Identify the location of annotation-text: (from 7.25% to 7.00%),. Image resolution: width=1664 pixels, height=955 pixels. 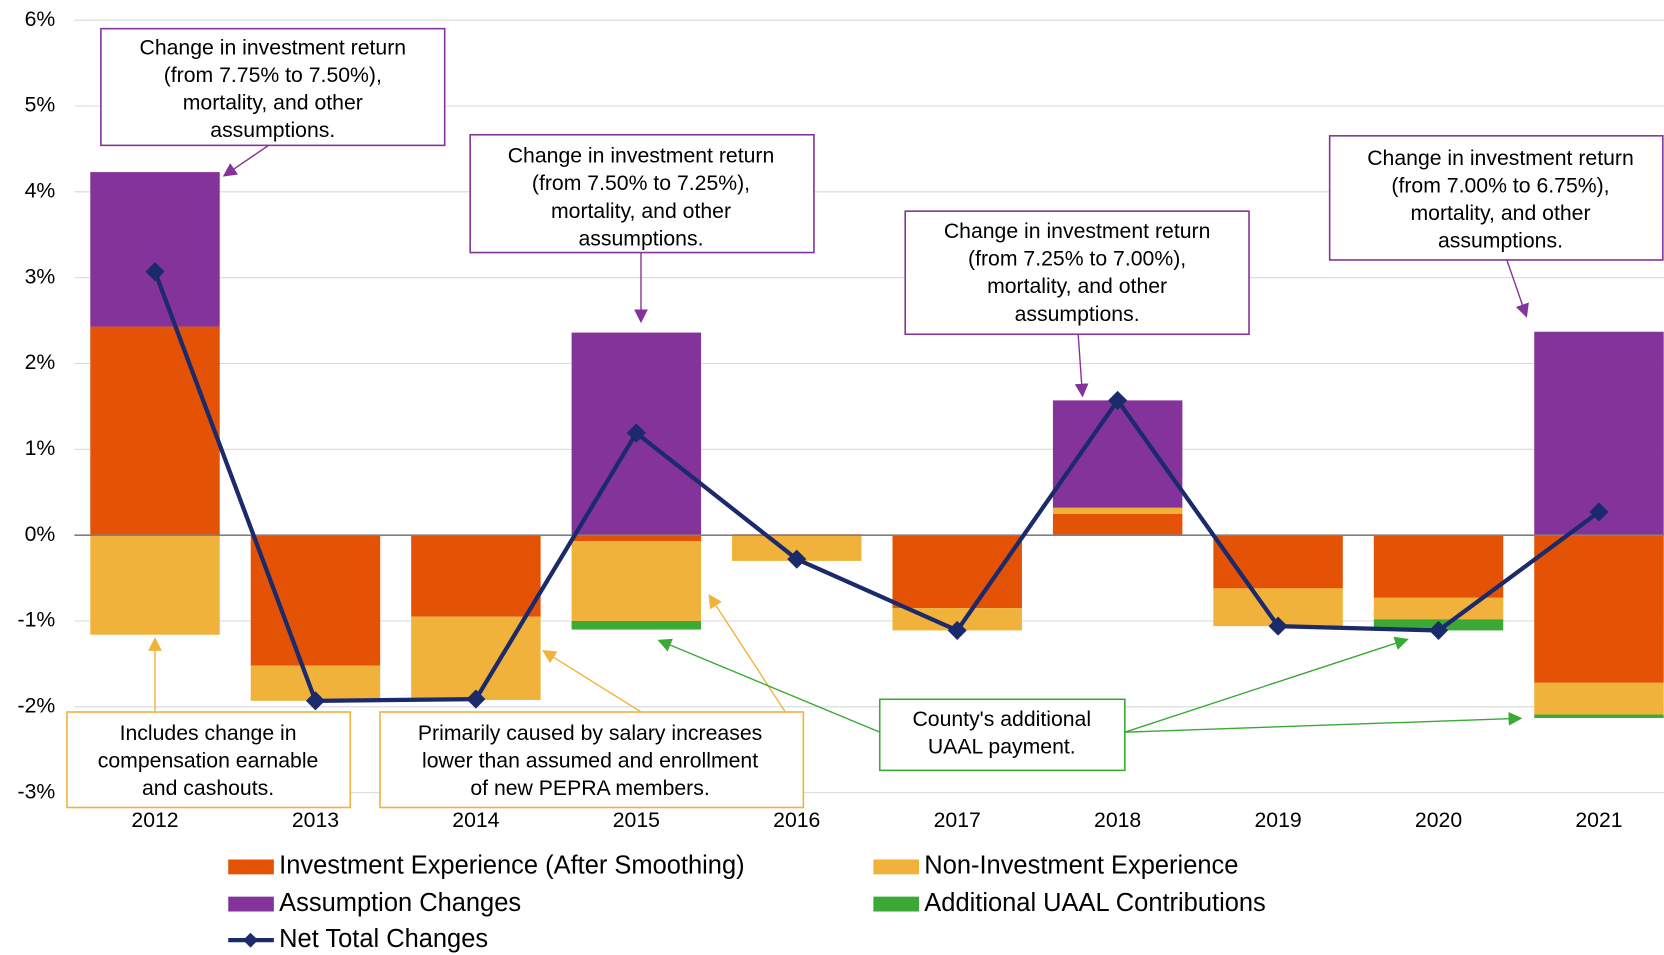
(1077, 259).